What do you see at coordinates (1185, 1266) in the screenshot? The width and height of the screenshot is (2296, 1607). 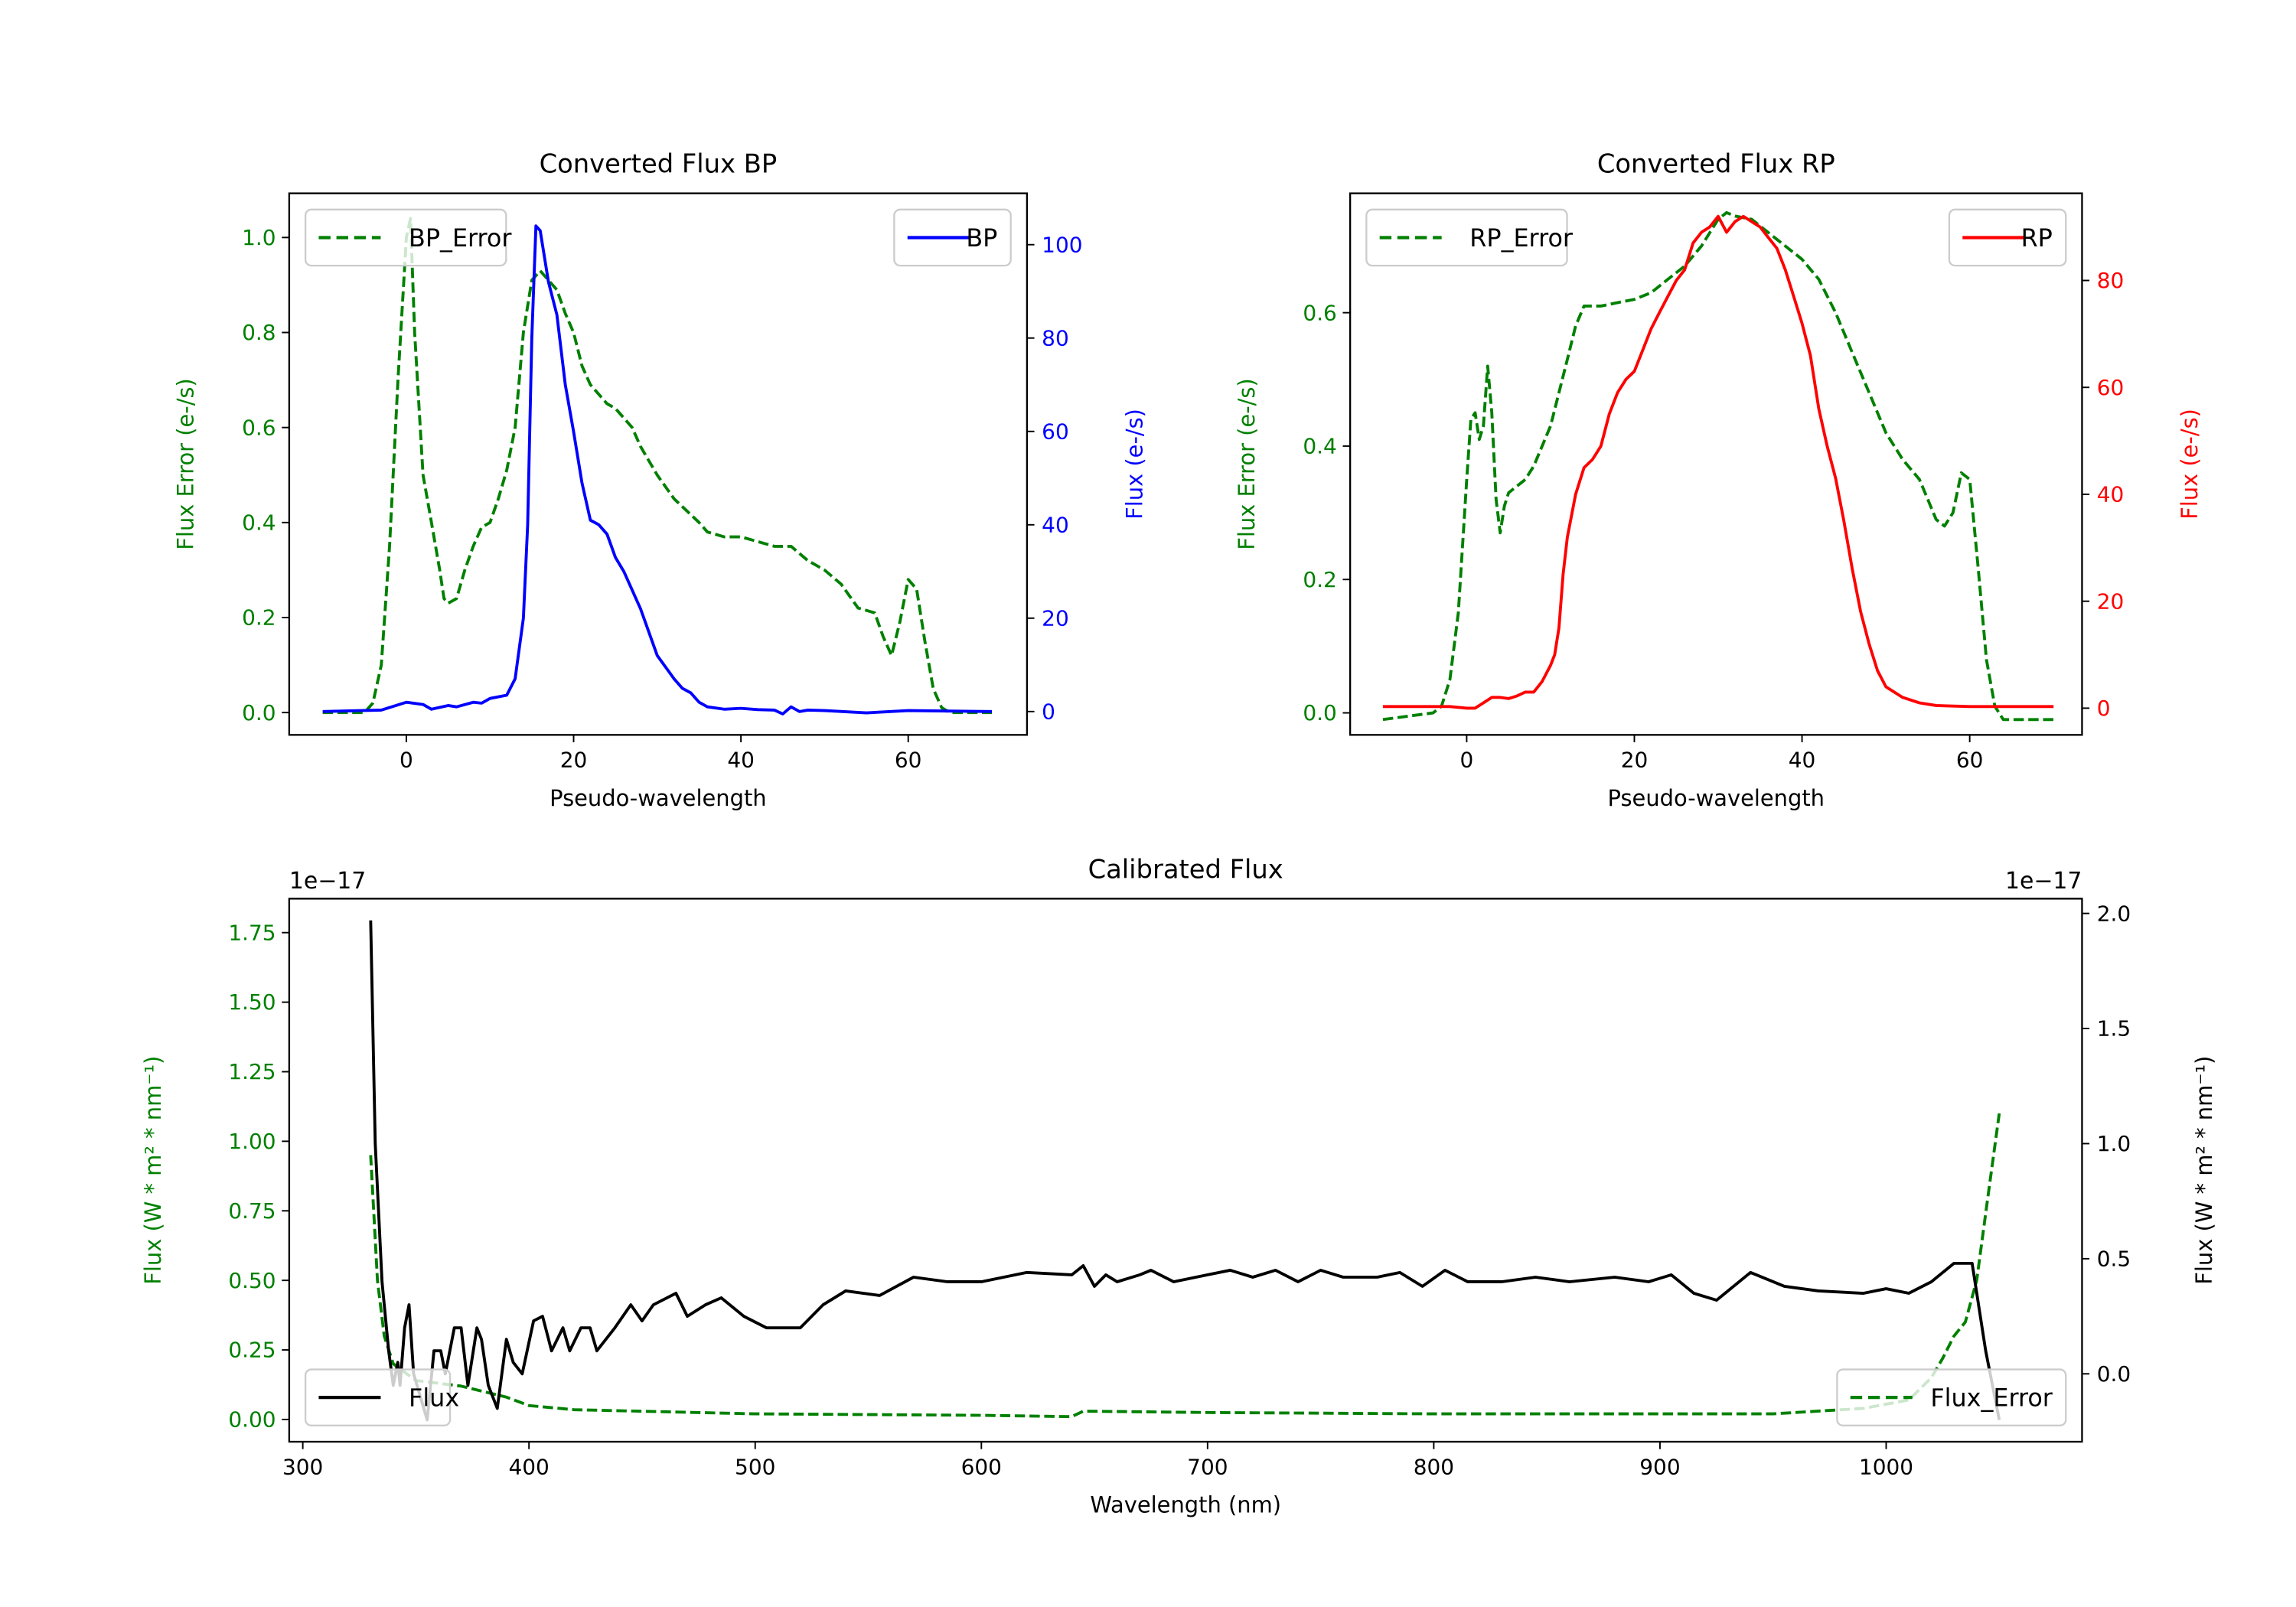 I see `series-line-flux-error` at bounding box center [1185, 1266].